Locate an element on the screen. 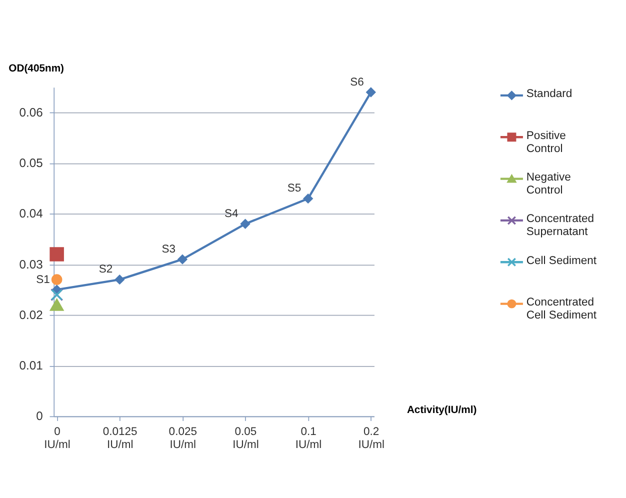  x-axis-title: Activity(IU/ml) is located at coordinates (441, 410).